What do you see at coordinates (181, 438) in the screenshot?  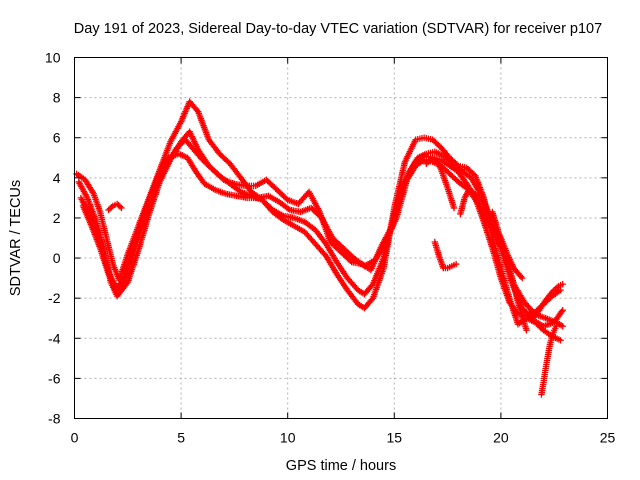 I see `x-tick-label: 5` at bounding box center [181, 438].